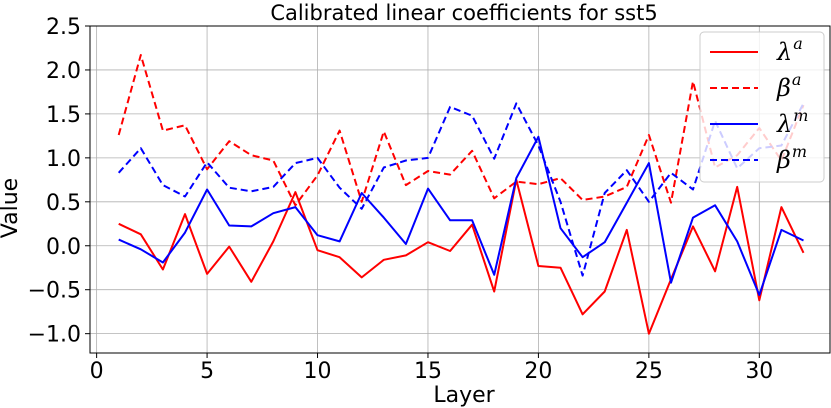 The height and width of the screenshot is (408, 831). Describe the element at coordinates (63, 203) in the screenshot. I see `y-tick-label: 0.5` at that location.